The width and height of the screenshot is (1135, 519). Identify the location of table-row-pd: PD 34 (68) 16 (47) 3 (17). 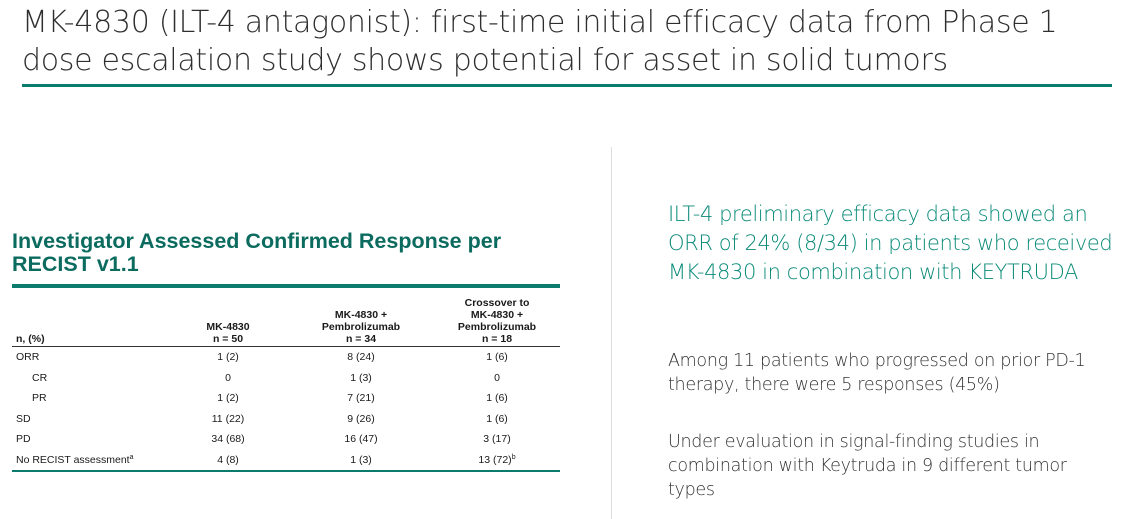
(286, 439).